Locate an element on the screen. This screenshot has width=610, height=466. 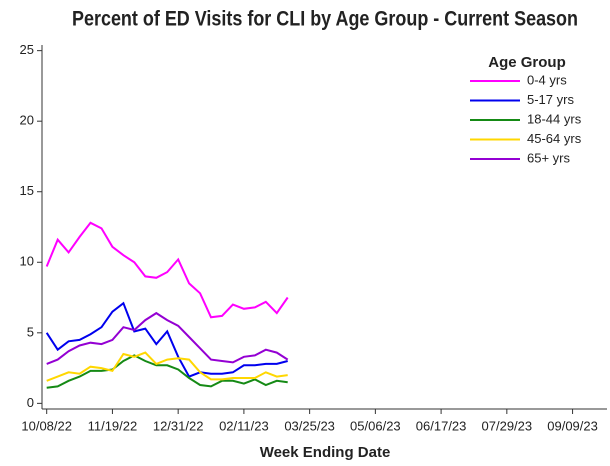
x-tick-label: 12/31/22 is located at coordinates (178, 425).